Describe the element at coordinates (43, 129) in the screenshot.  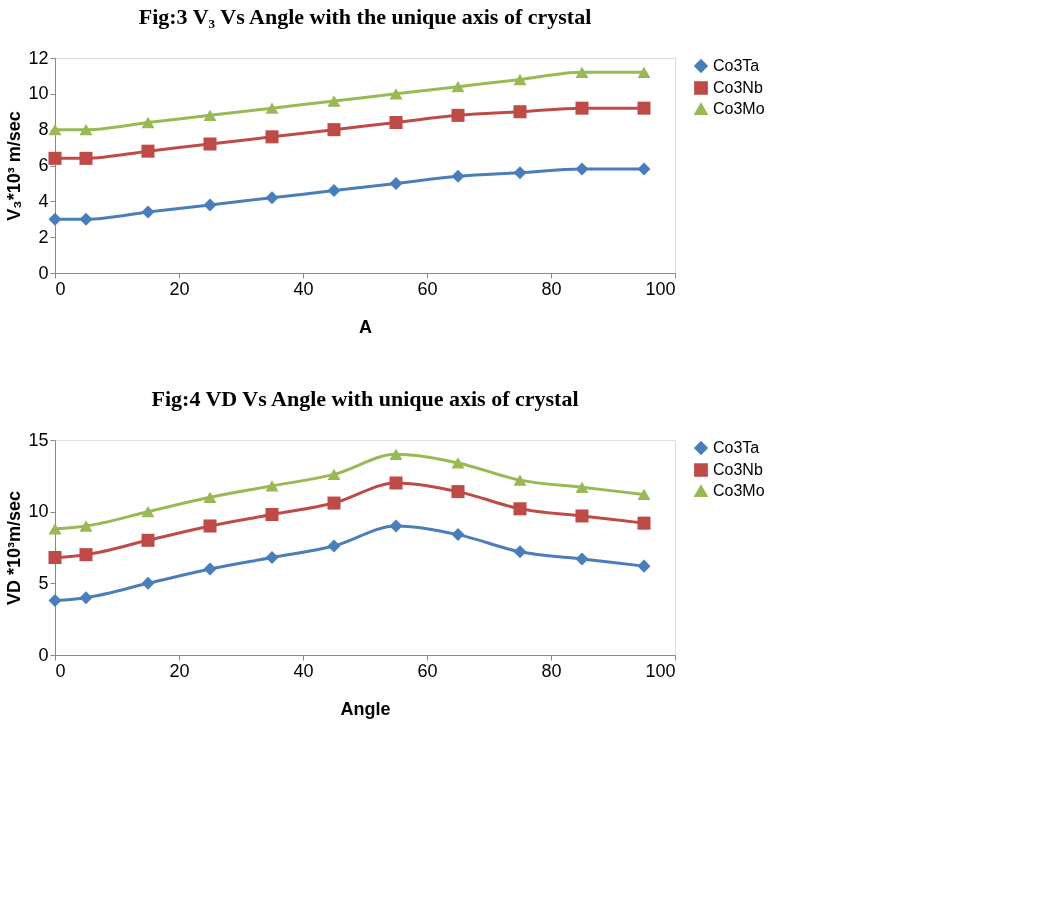
I see `y-tick-label: 8` at that location.